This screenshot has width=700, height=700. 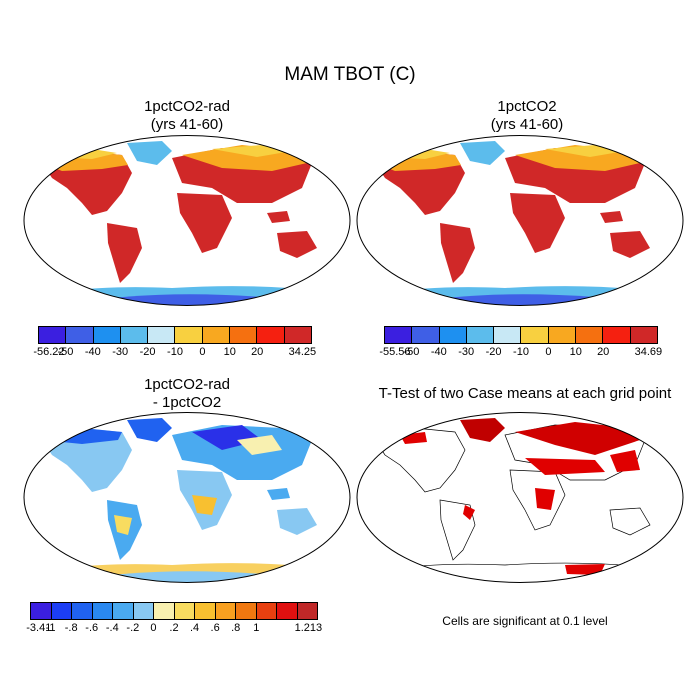 What do you see at coordinates (256, 628) in the screenshot?
I see `colorbar-3-labels-tick: 1` at bounding box center [256, 628].